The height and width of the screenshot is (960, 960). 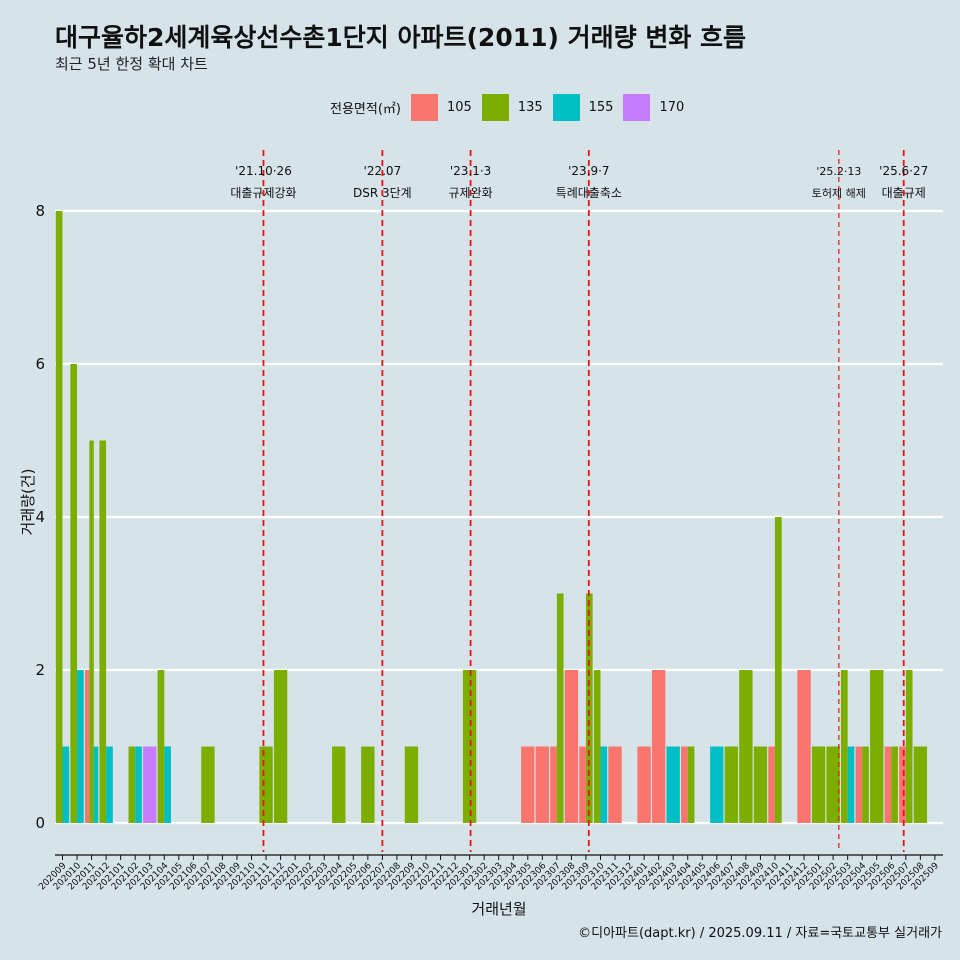 I want to click on legend-item-170: 170, so click(x=654, y=107).